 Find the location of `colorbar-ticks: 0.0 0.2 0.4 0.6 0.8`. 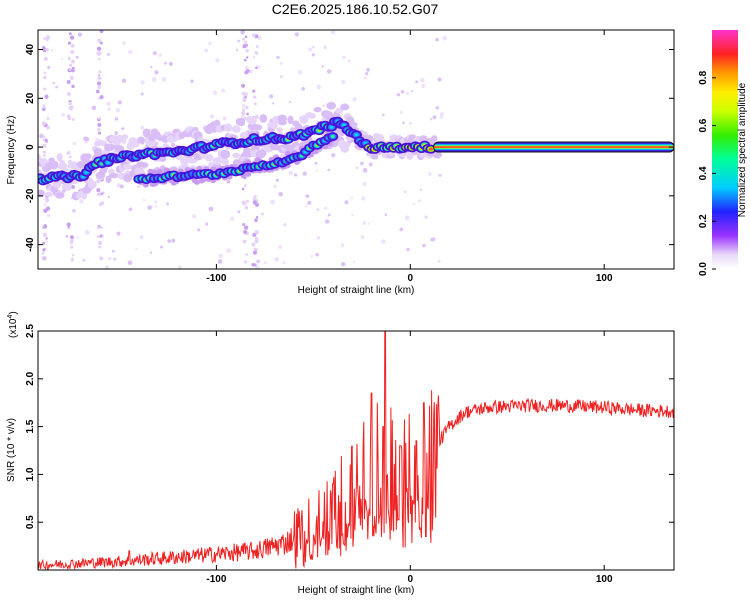

colorbar-ticks: 0.0 0.2 0.4 0.6 0.8 is located at coordinates (707, 173).